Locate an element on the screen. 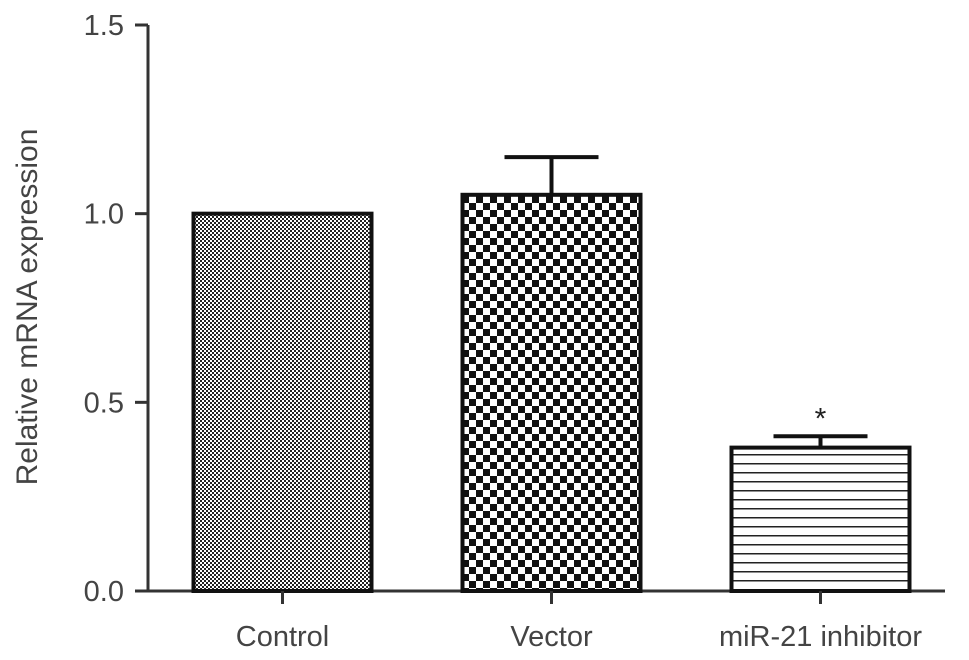 This screenshot has width=969, height=660. y-tick-label: 0.5 is located at coordinates (104, 403).